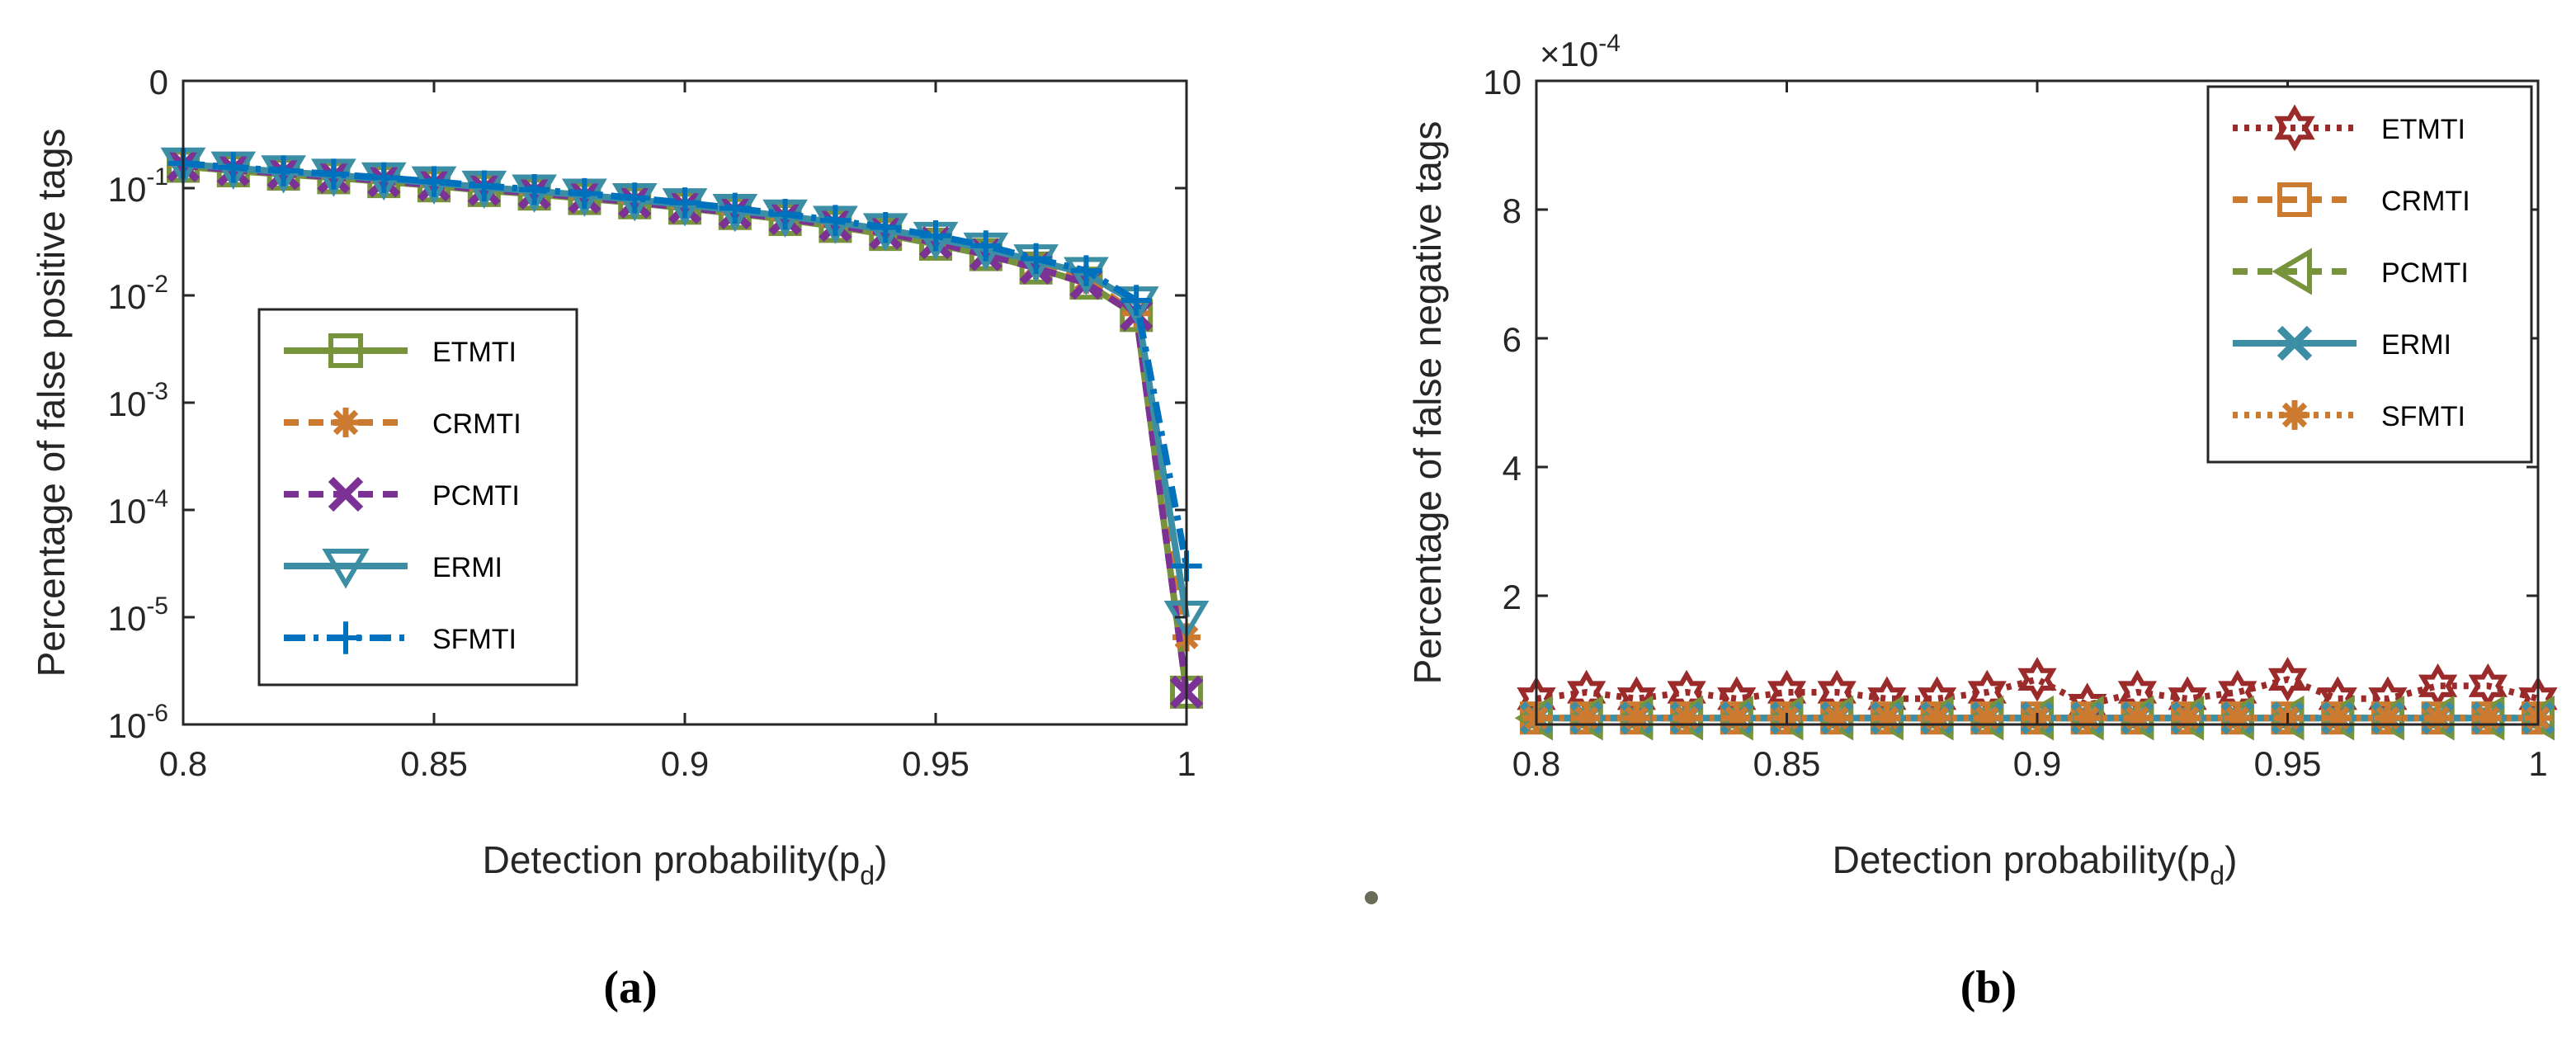 This screenshot has width=2576, height=1038. Describe the element at coordinates (1371, 897) in the screenshot. I see `stray-dot` at that location.